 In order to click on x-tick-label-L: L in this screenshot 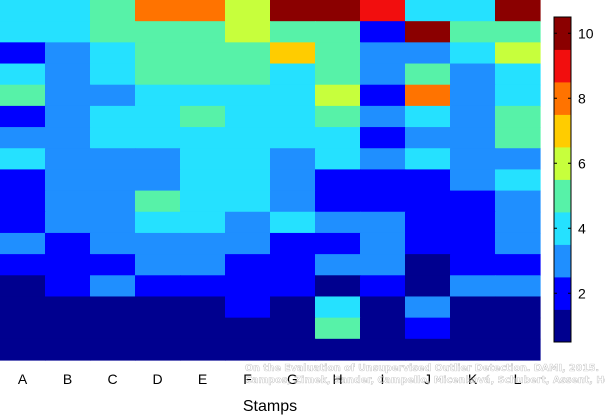, I will do `click(518, 379)`.